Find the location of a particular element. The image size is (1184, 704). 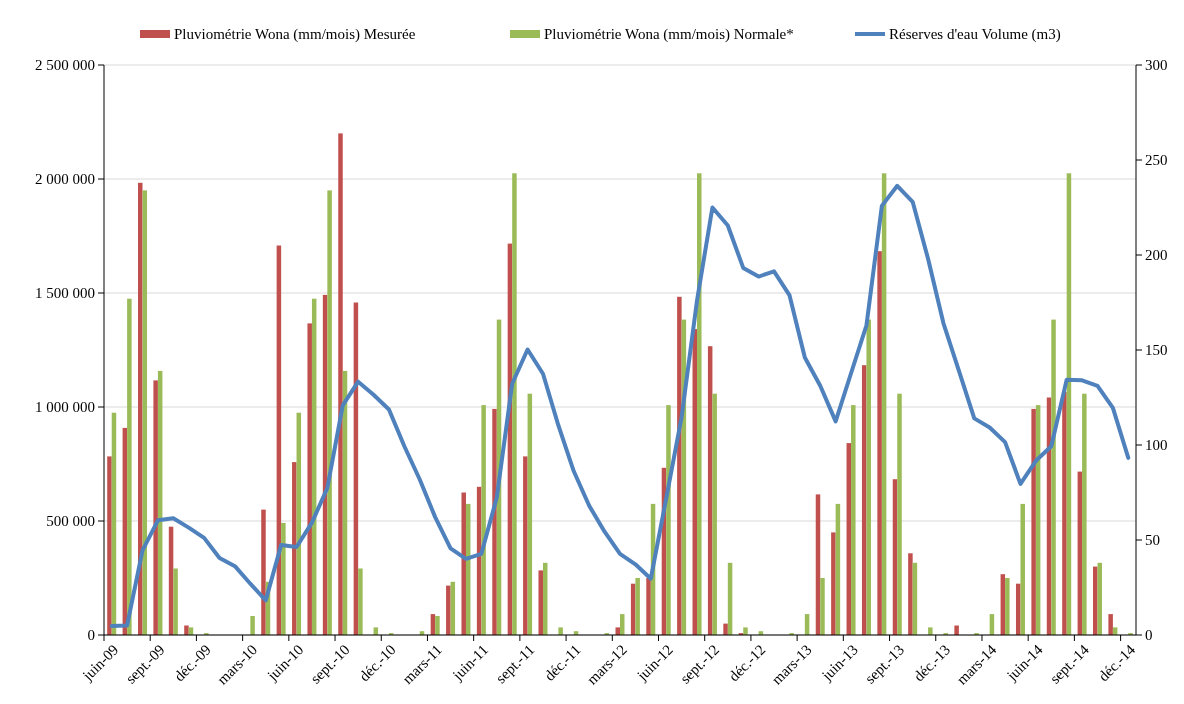

y-tick-label: 1 000 000 is located at coordinates (65, 407).